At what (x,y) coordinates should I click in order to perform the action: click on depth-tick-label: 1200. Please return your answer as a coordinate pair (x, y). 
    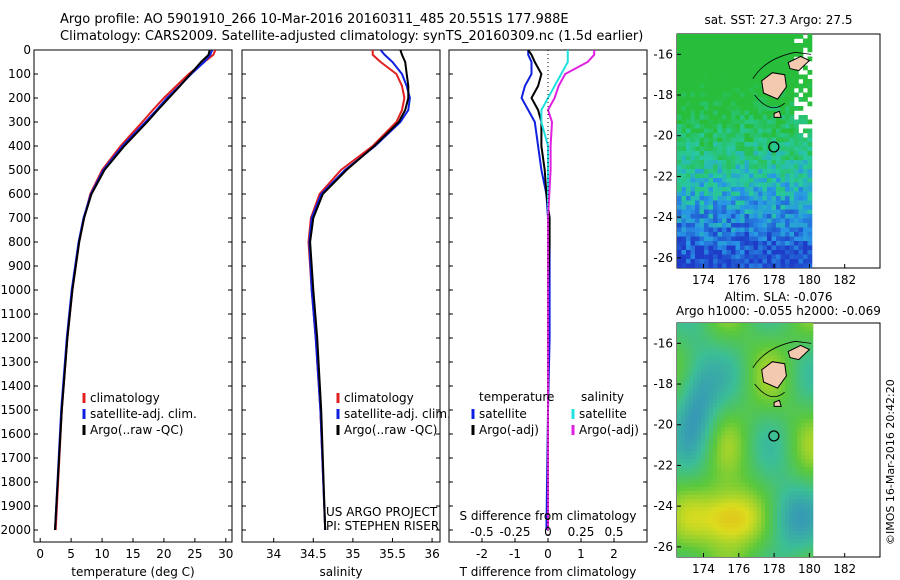
    Looking at the image, I should click on (15, 338).